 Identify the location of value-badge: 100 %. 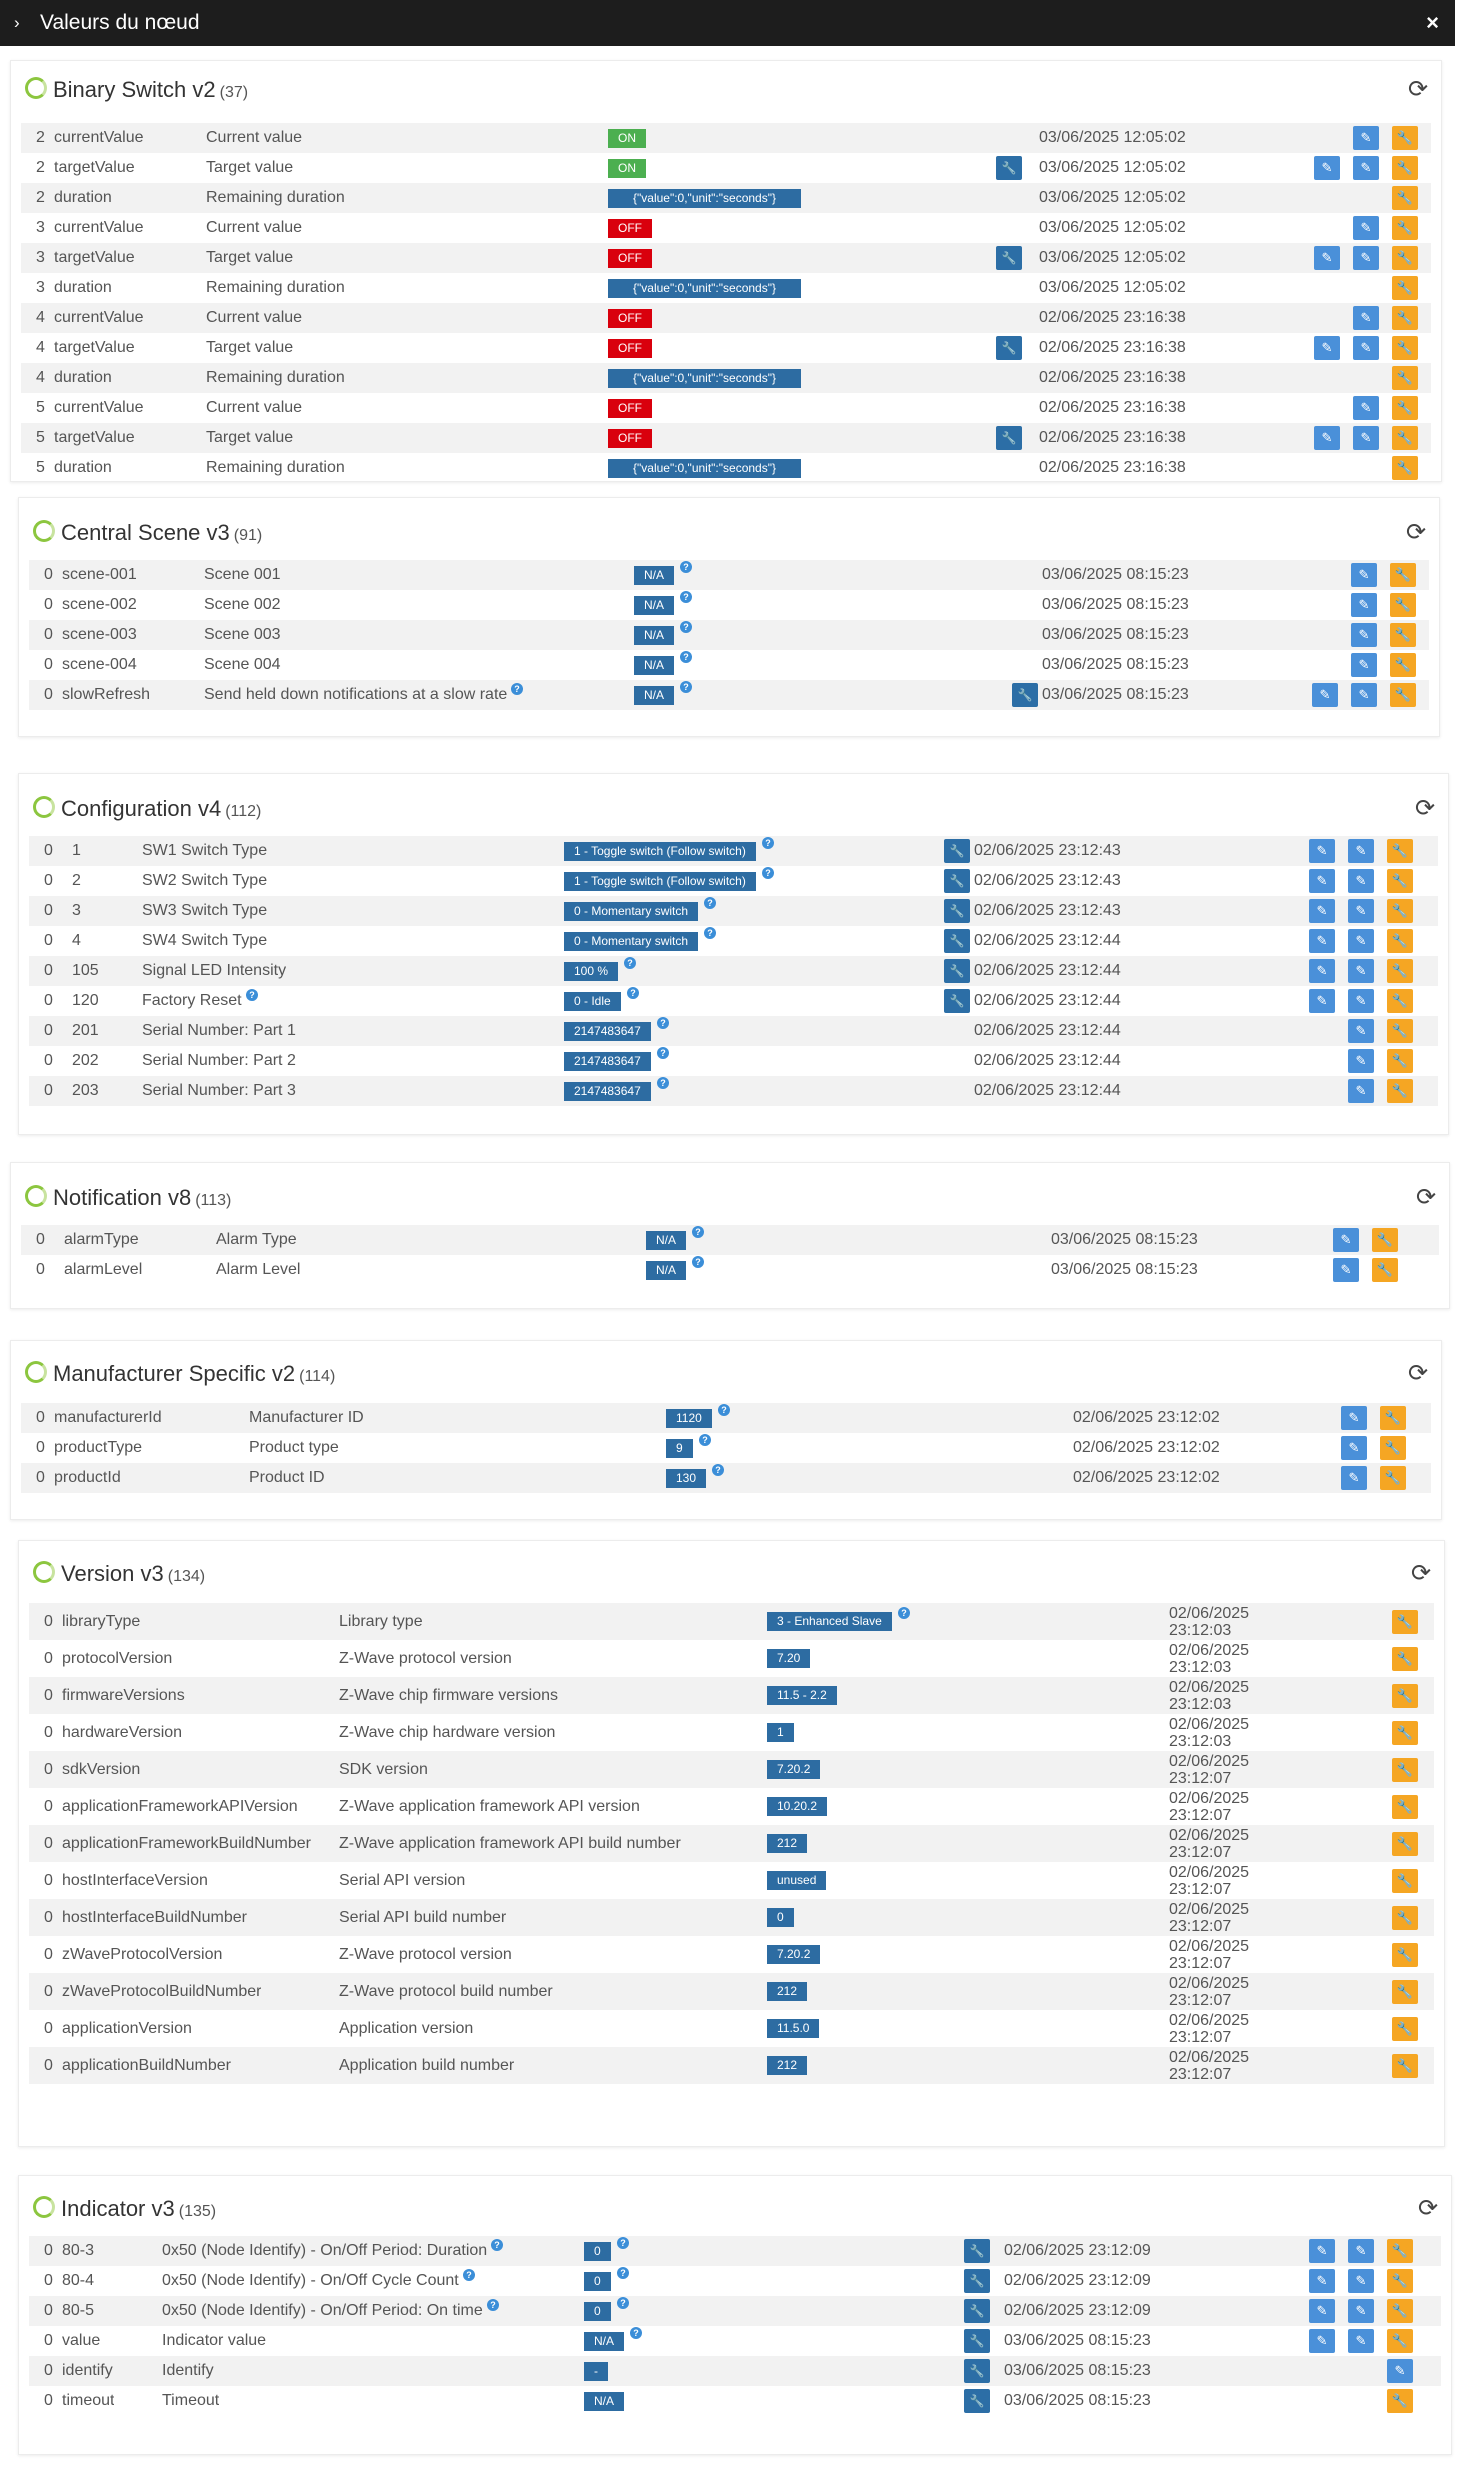
(591, 971).